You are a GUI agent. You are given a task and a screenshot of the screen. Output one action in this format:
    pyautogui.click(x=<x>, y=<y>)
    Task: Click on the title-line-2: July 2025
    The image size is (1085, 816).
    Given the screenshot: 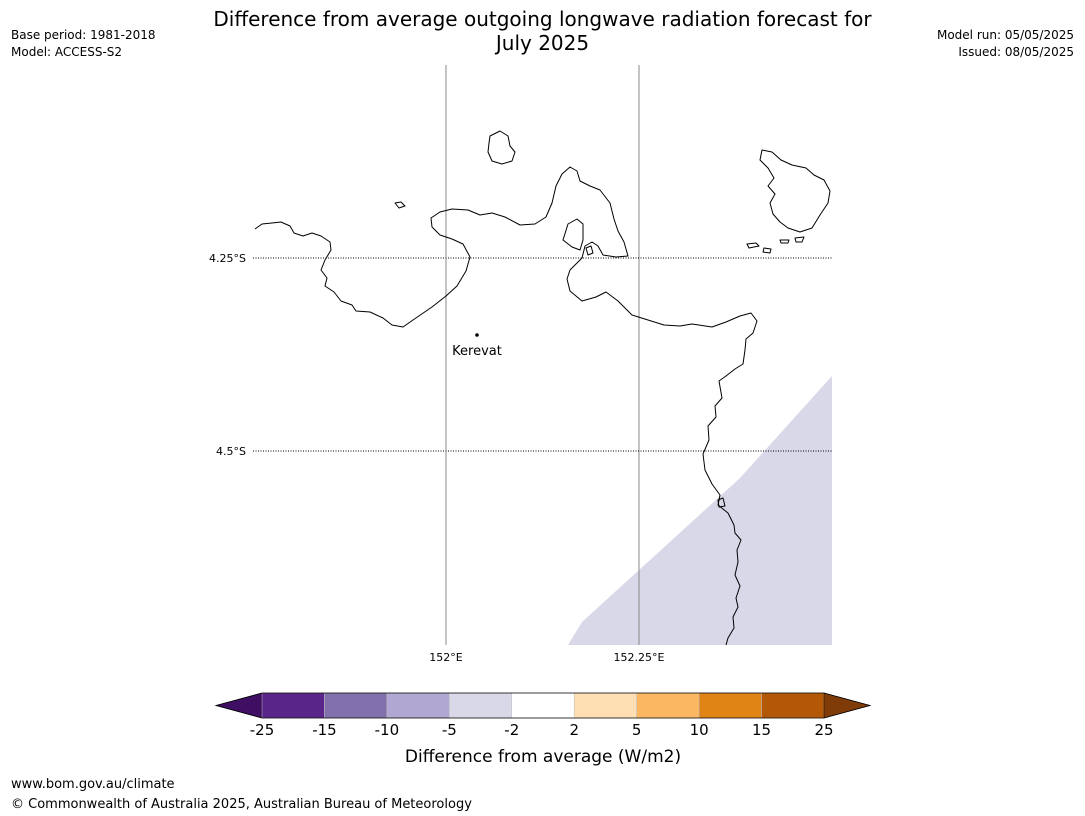 What is the action you would take?
    pyautogui.click(x=542, y=43)
    